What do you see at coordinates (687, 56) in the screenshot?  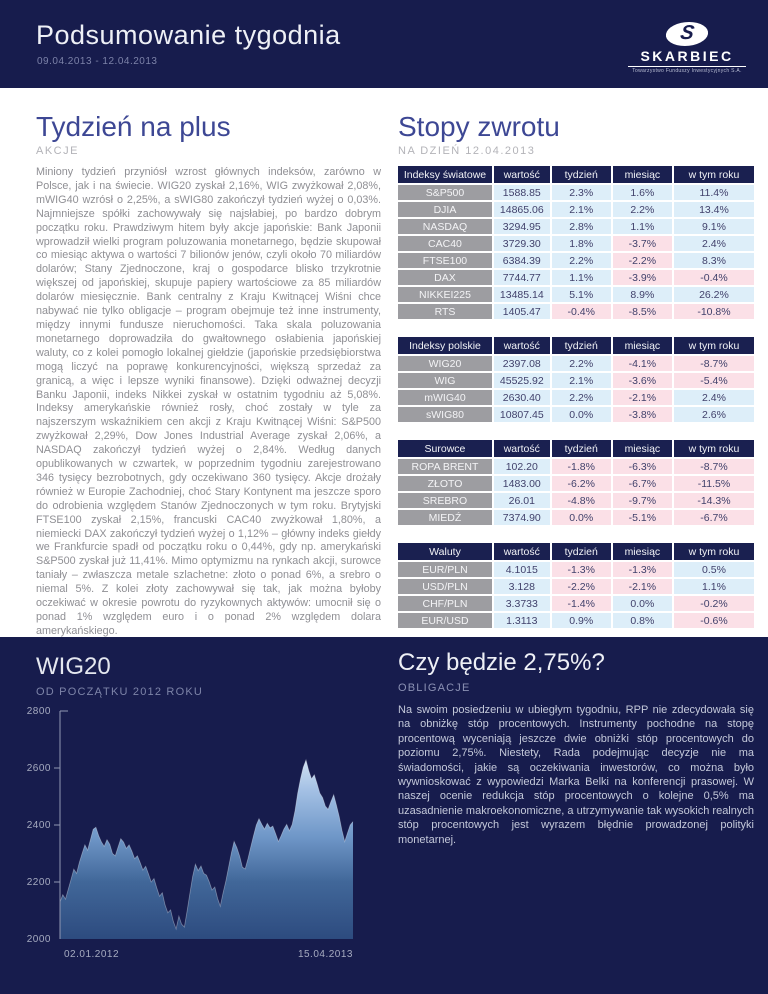 I see `logo-name: SKARBIEC` at bounding box center [687, 56].